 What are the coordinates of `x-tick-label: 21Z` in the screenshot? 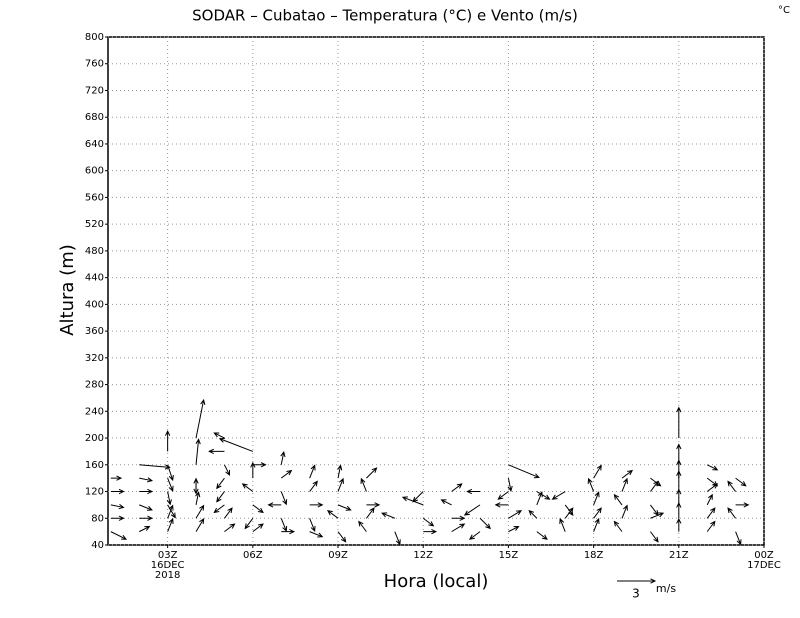 It's located at (679, 555).